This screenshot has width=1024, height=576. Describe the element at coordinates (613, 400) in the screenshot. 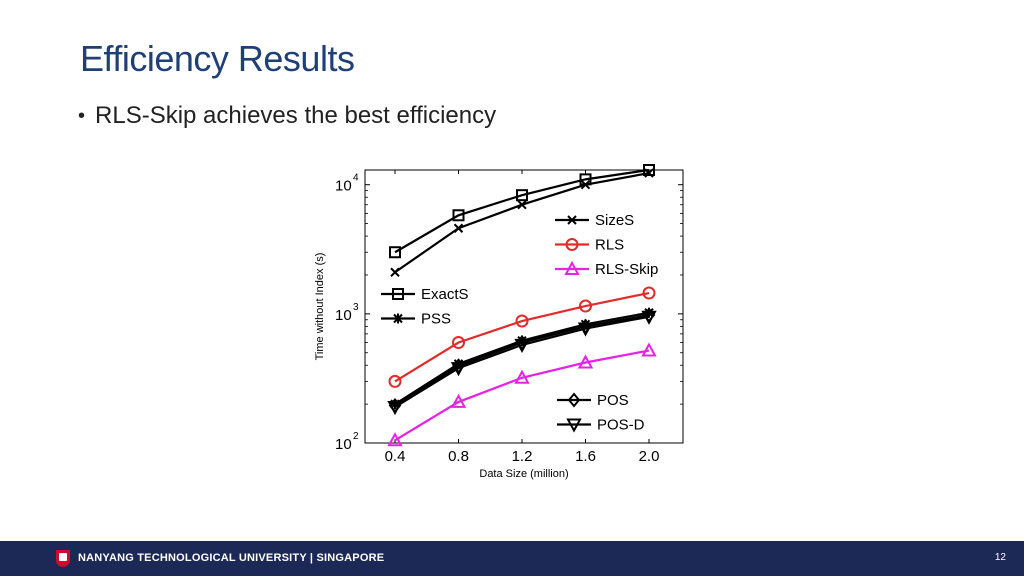

I see `legend-label-pos: POS` at that location.